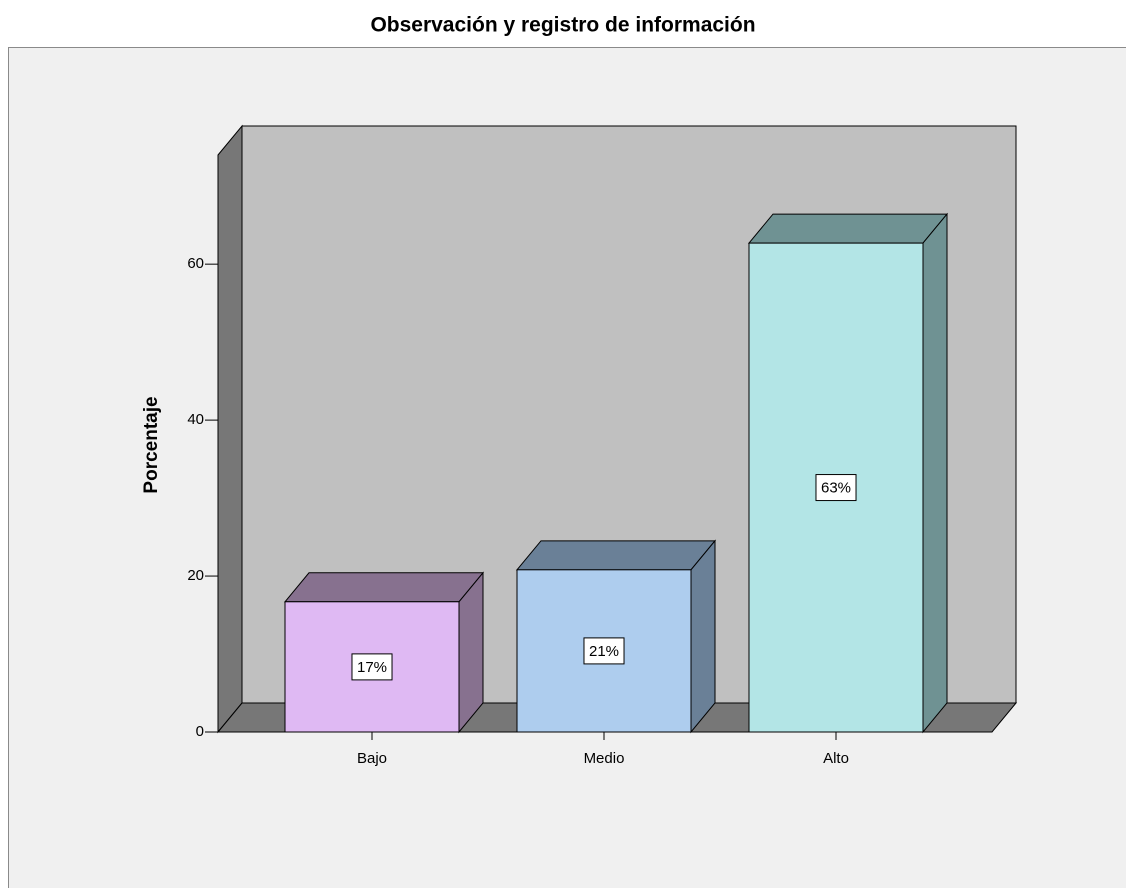 Image resolution: width=1126 pixels, height=888 pixels. What do you see at coordinates (562, 25) in the screenshot?
I see `chart-title: Observación y registro de información` at bounding box center [562, 25].